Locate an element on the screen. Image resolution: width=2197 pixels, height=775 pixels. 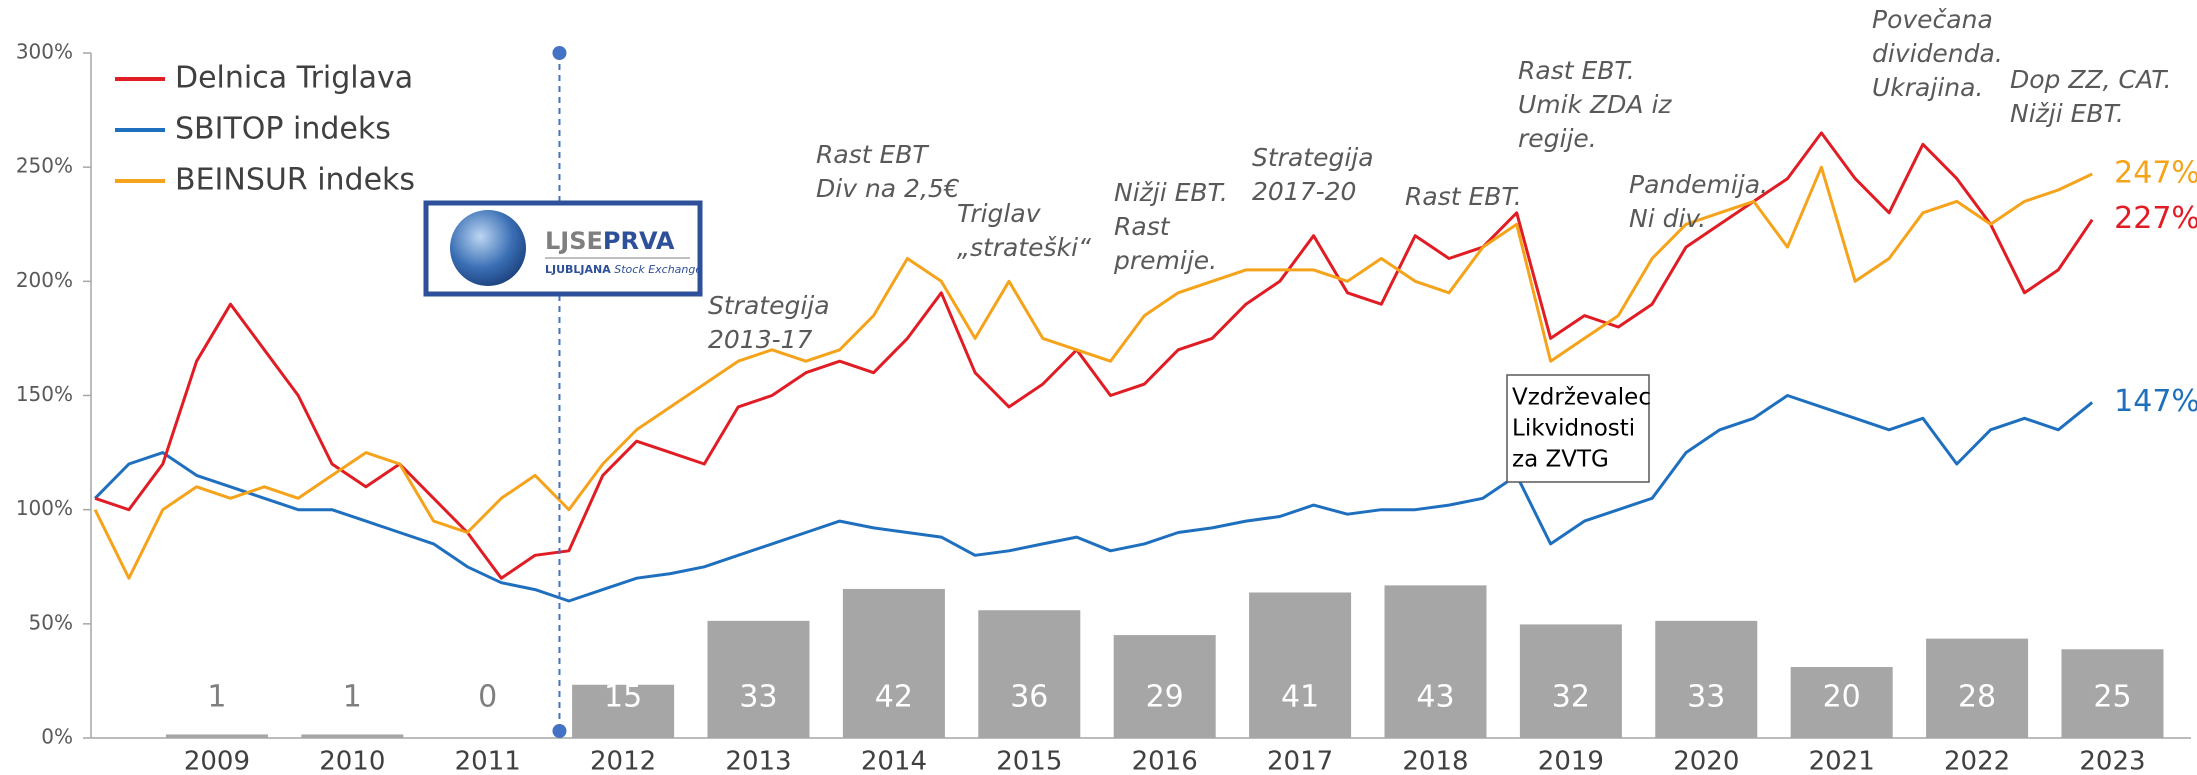
logo: LJSEPRVA LJUBLJANA Stock Exchange is located at coordinates (563, 248).